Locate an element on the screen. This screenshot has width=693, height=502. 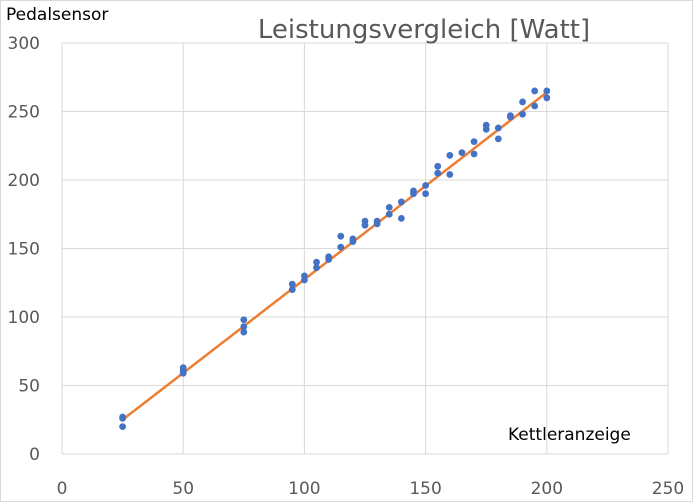
y-tick-label: 150 is located at coordinates (24, 250).